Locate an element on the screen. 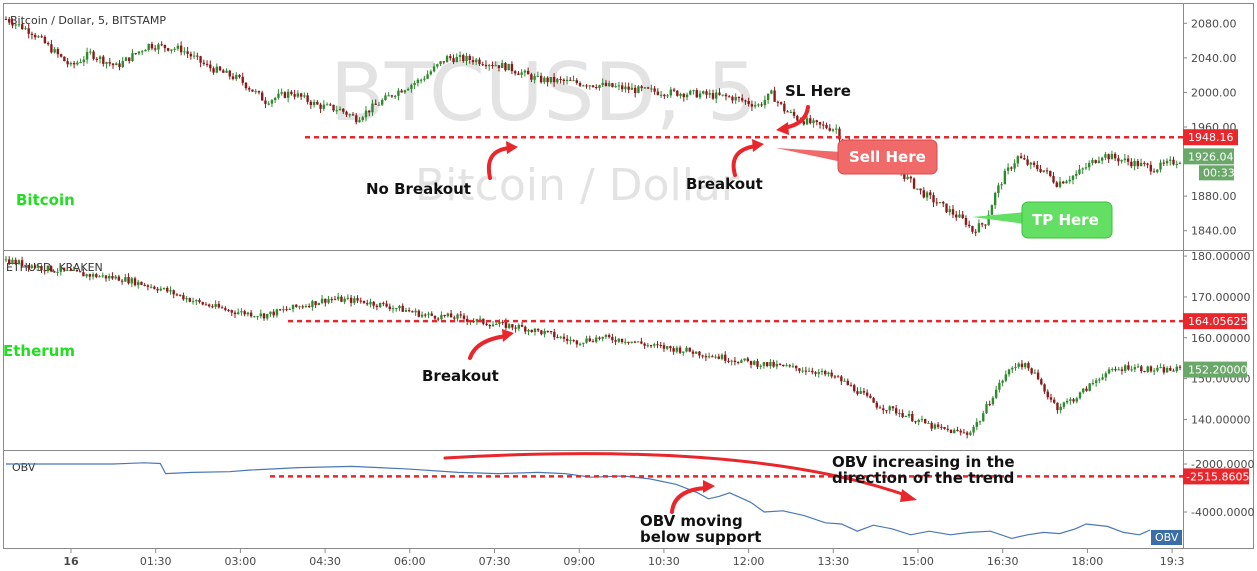 Image resolution: width=1257 pixels, height=571 pixels. obv-trend-label-line-1: OBV increasing in the is located at coordinates (923, 462).